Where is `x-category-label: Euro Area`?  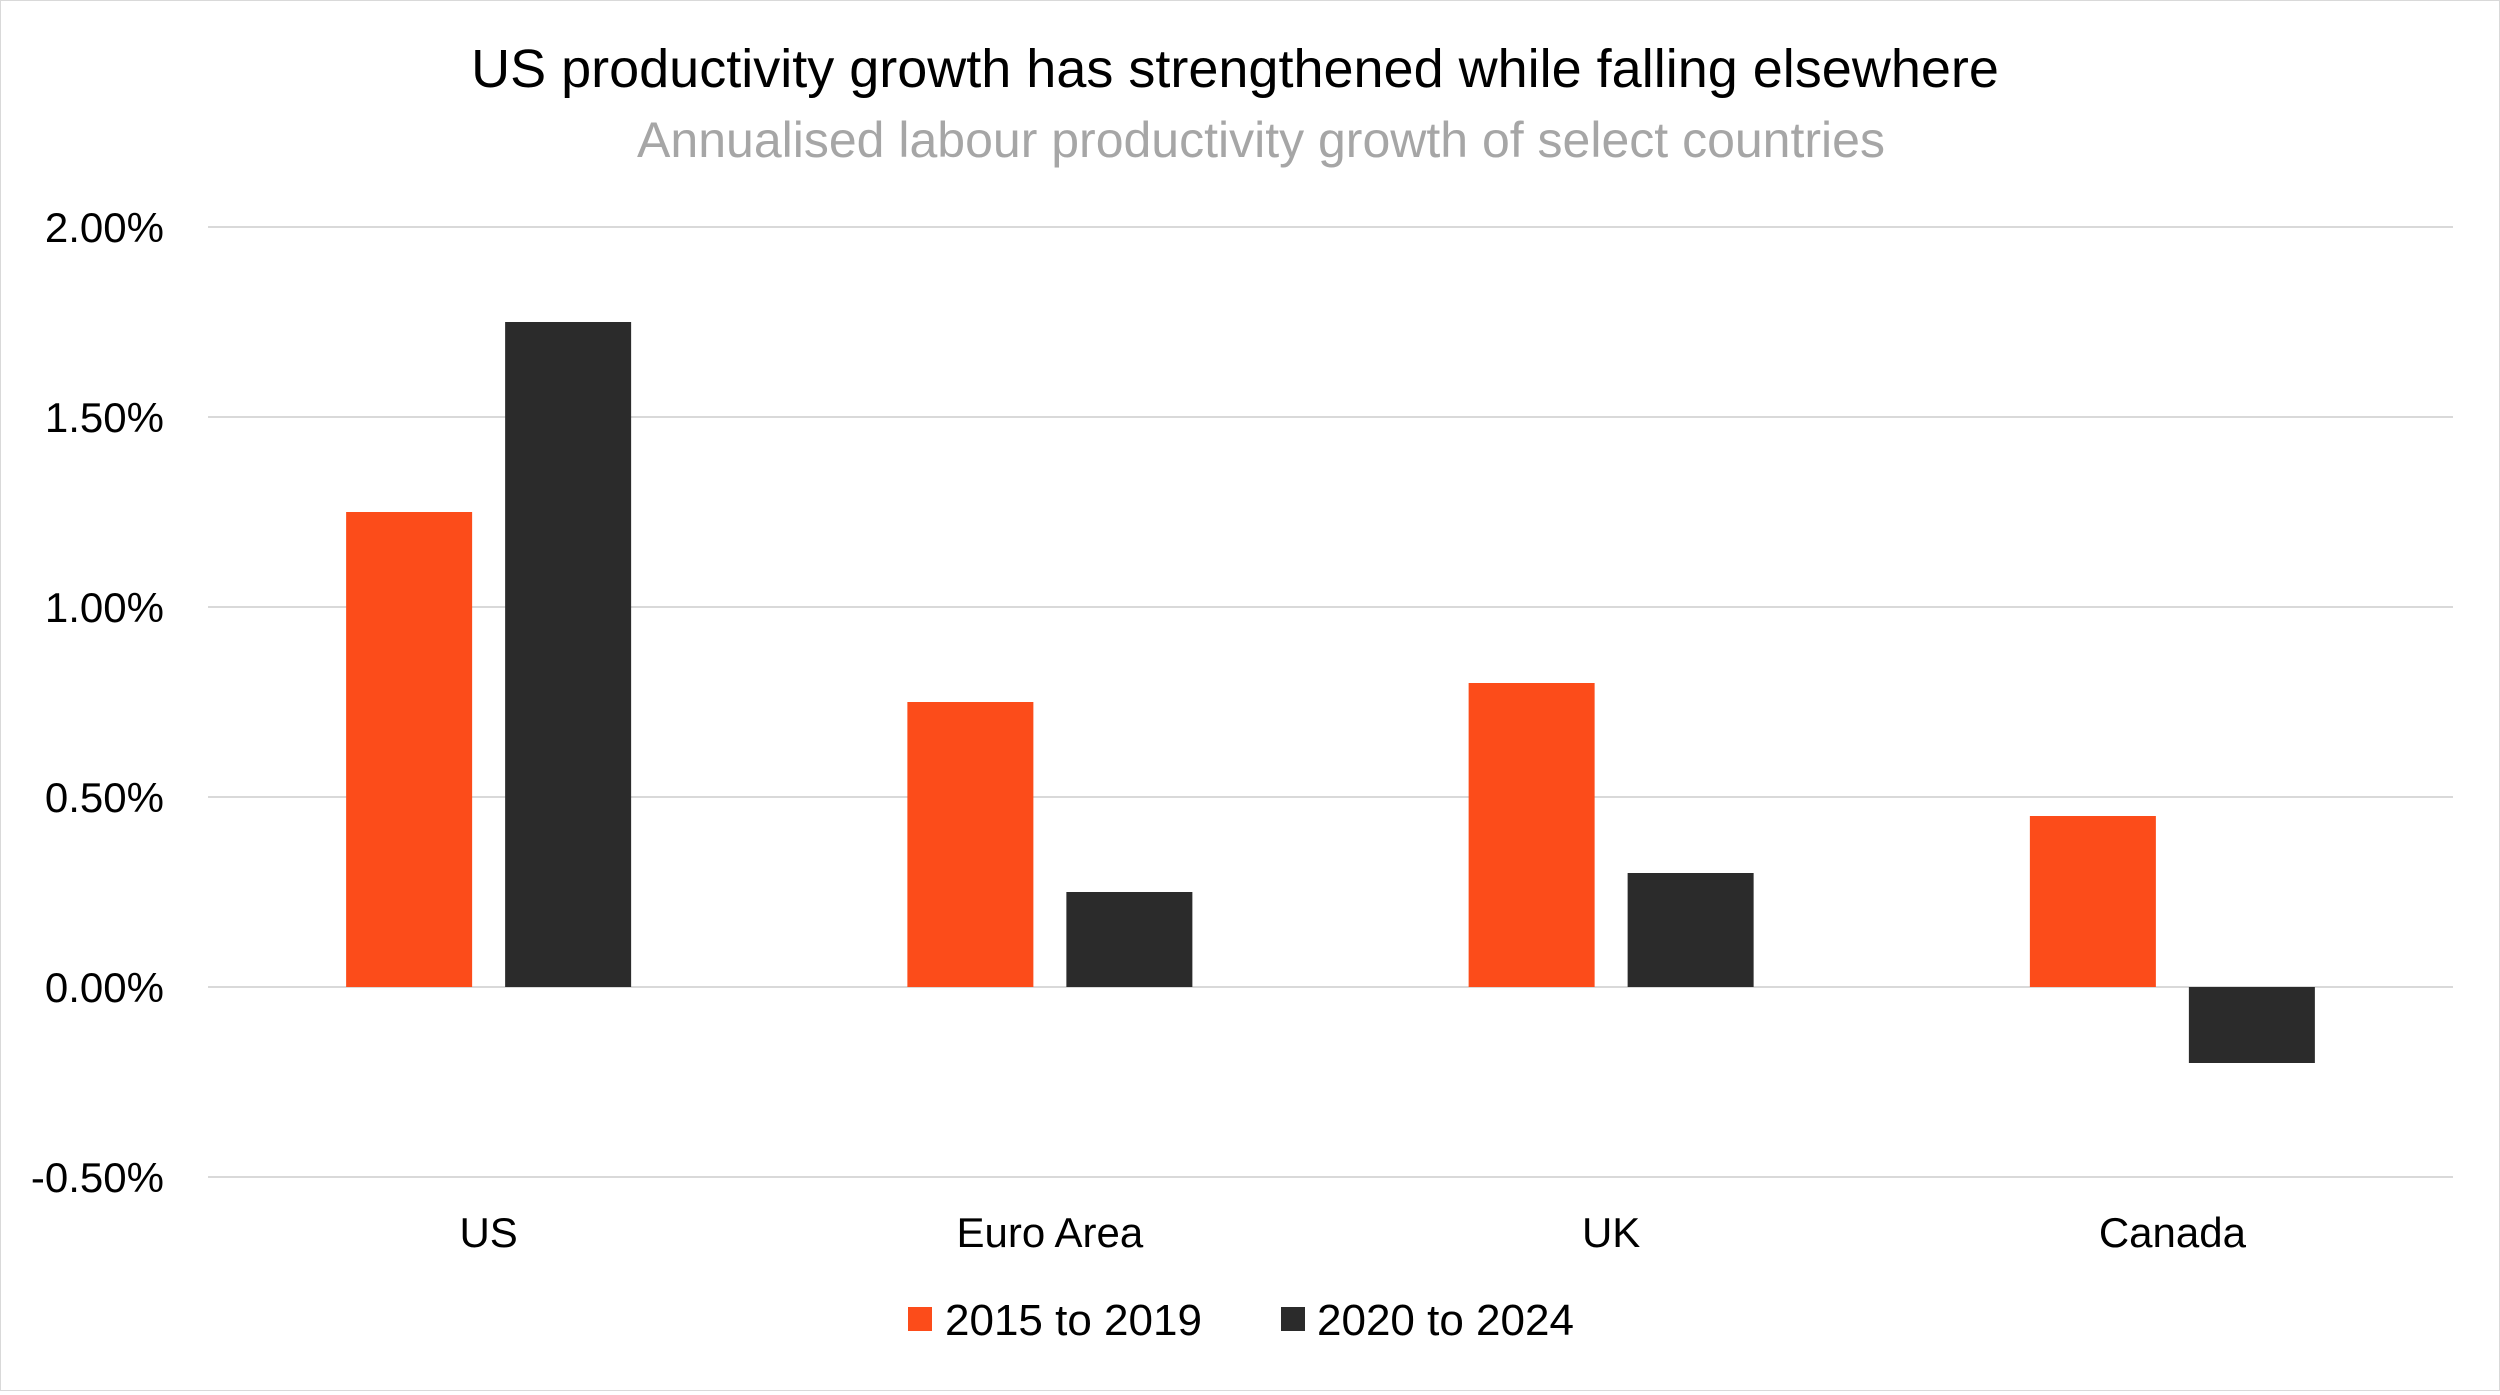
x-category-label: Euro Area is located at coordinates (1049, 1232).